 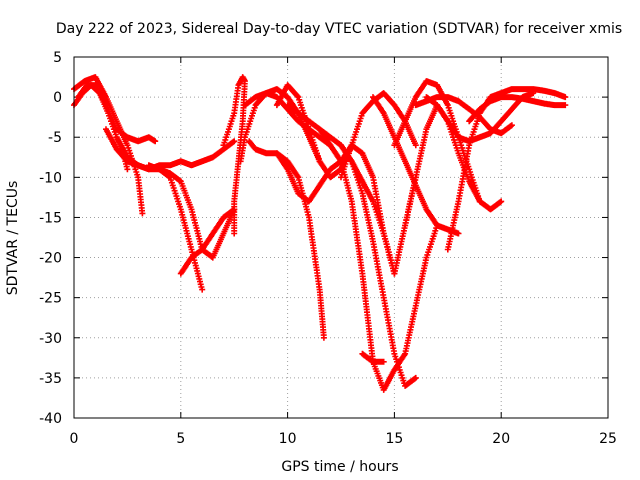 What do you see at coordinates (288, 439) in the screenshot?
I see `x-tick-label: 10` at bounding box center [288, 439].